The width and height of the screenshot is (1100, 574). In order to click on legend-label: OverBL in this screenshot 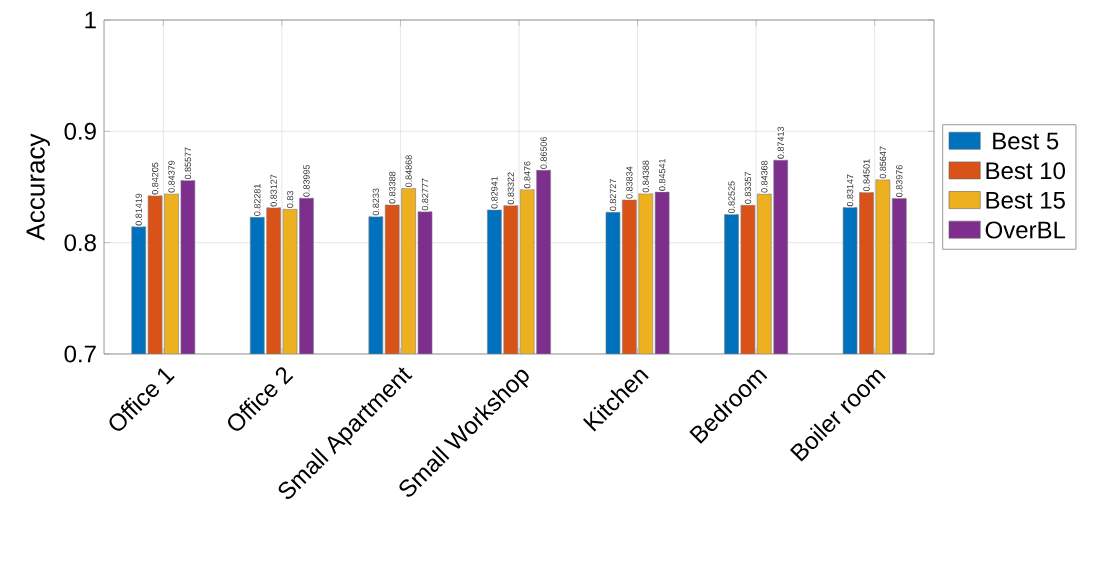, I will do `click(1025, 230)`.